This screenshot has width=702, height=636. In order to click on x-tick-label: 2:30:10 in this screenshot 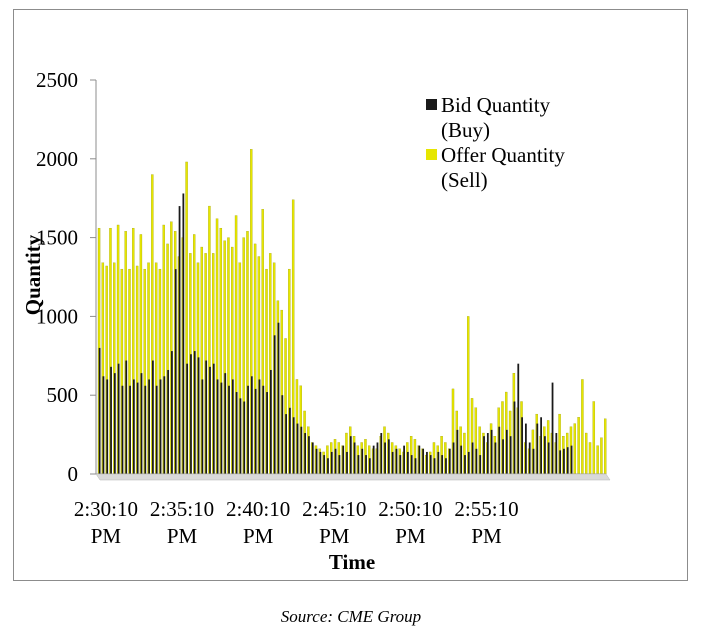, I will do `click(106, 509)`.